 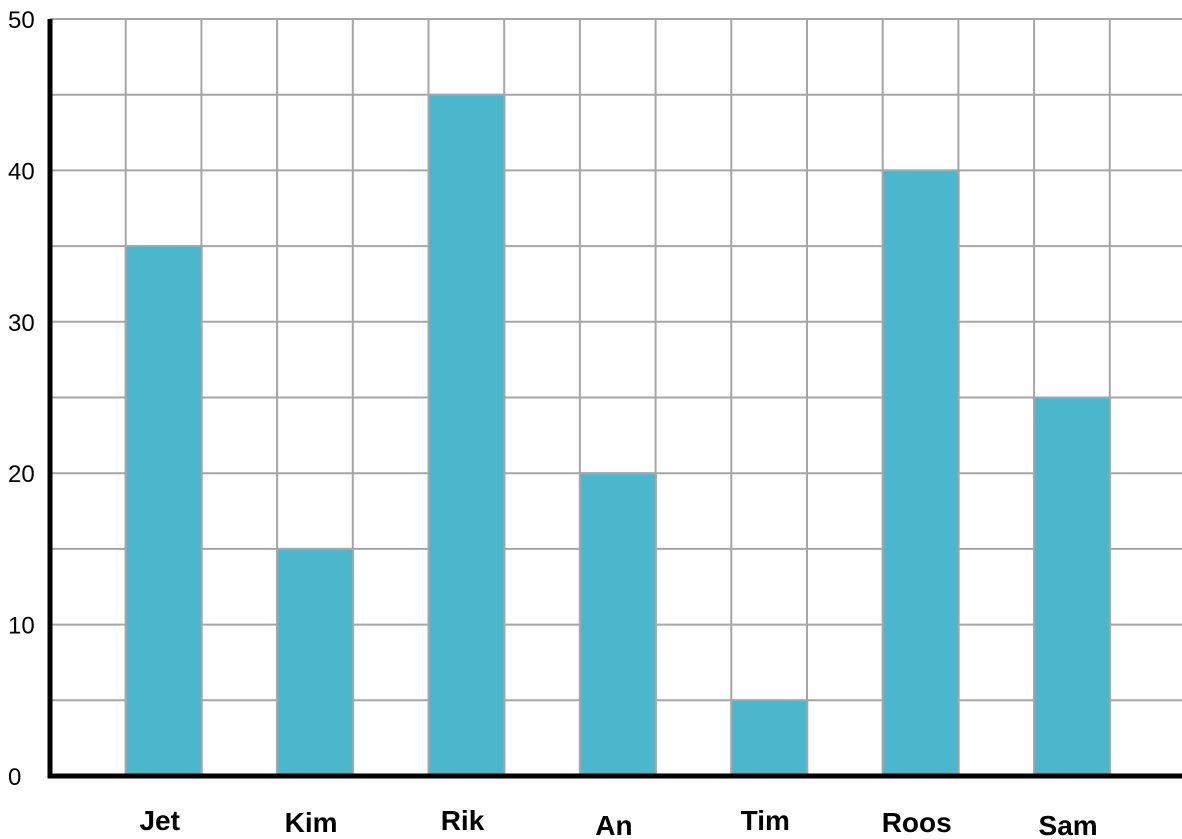 I want to click on bar-sam, so click(x=1072, y=586).